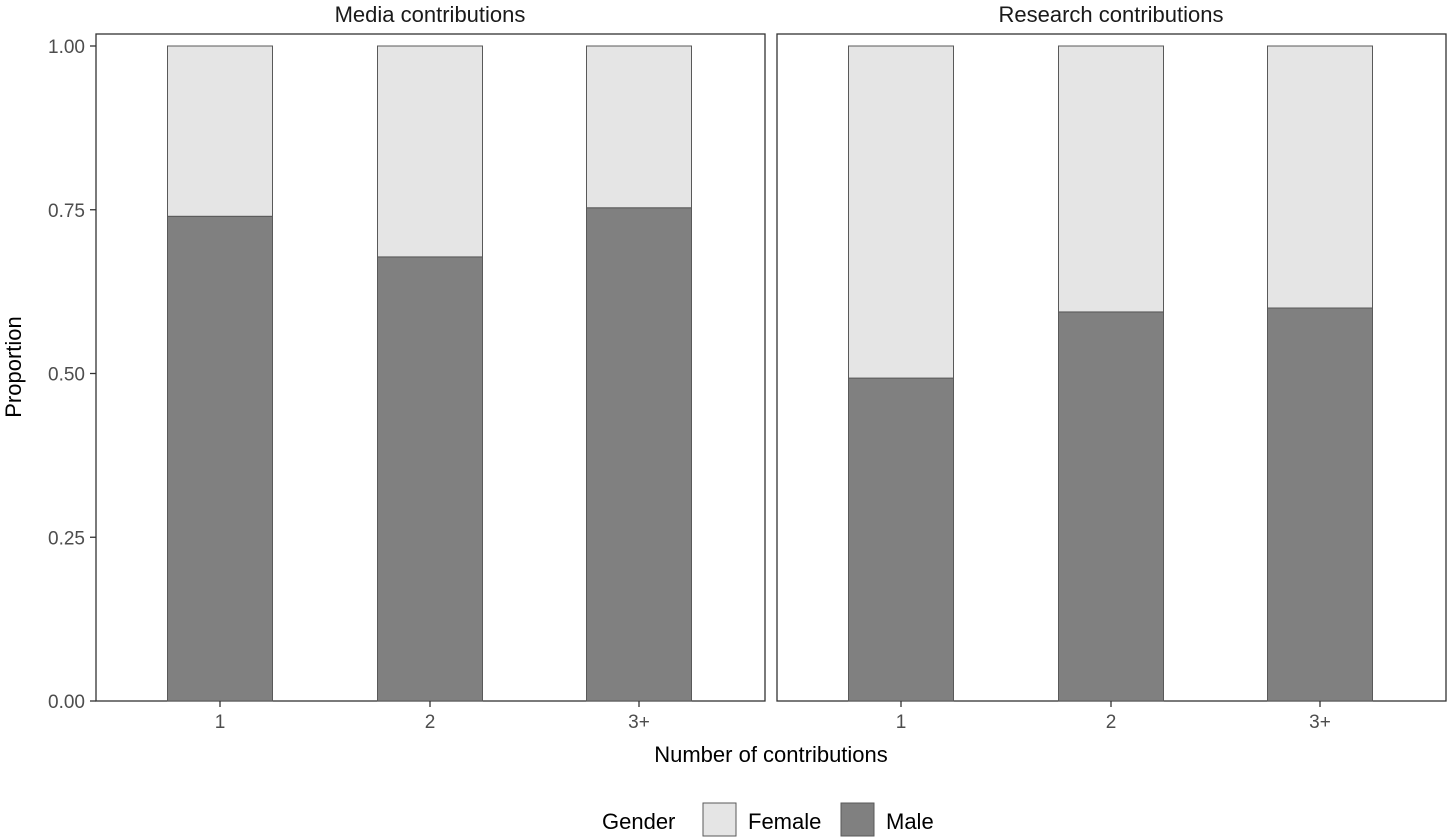  Describe the element at coordinates (1111, 179) in the screenshot. I see `bar-panel1-cat1-female` at that location.